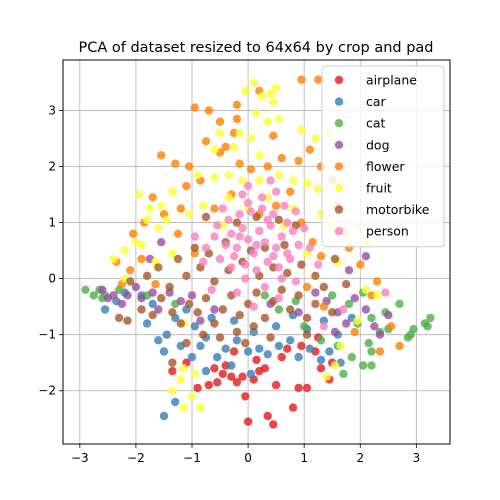 This screenshot has height=500, width=500. I want to click on legend-frame, so click(383, 156).